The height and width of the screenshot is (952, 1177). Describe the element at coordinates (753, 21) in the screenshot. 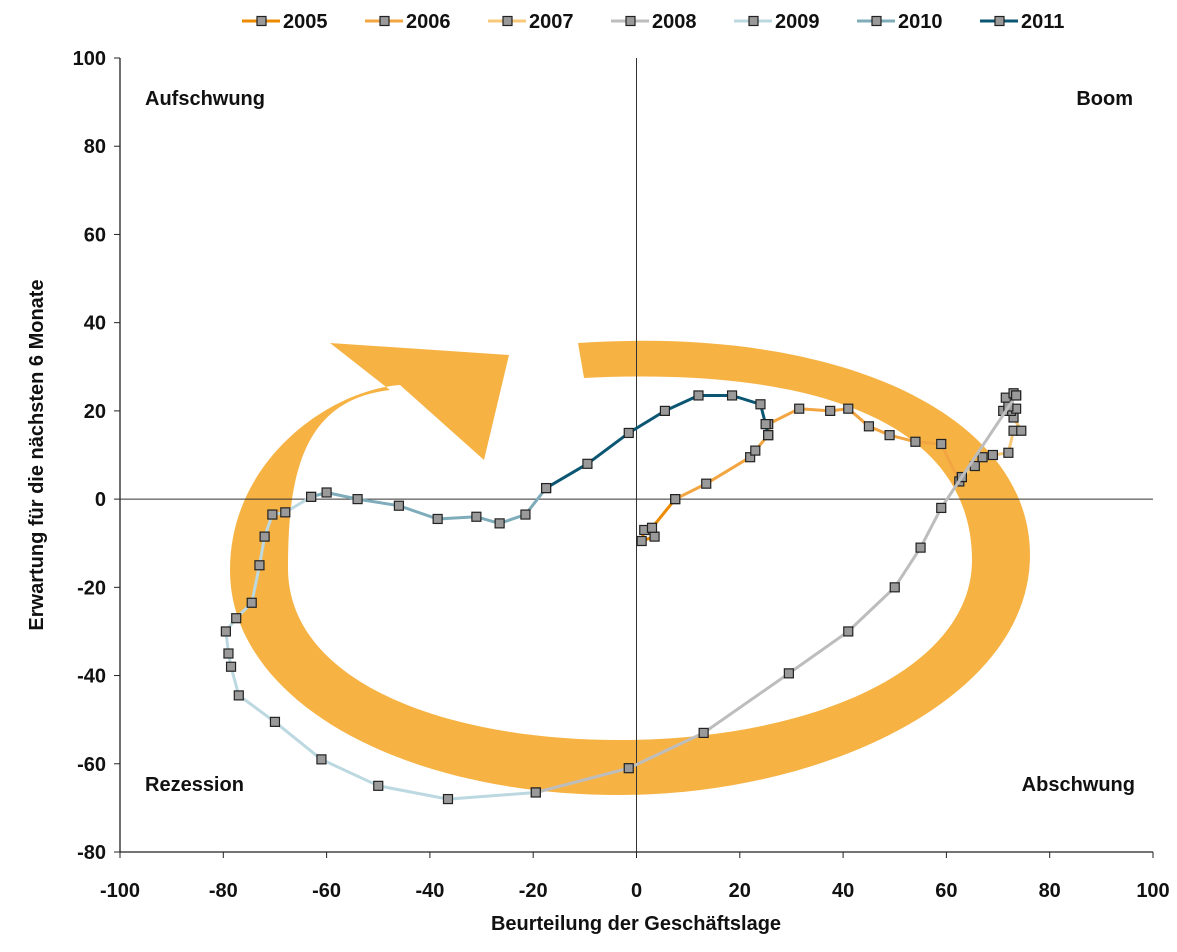

I see `legend-marker-2009` at that location.